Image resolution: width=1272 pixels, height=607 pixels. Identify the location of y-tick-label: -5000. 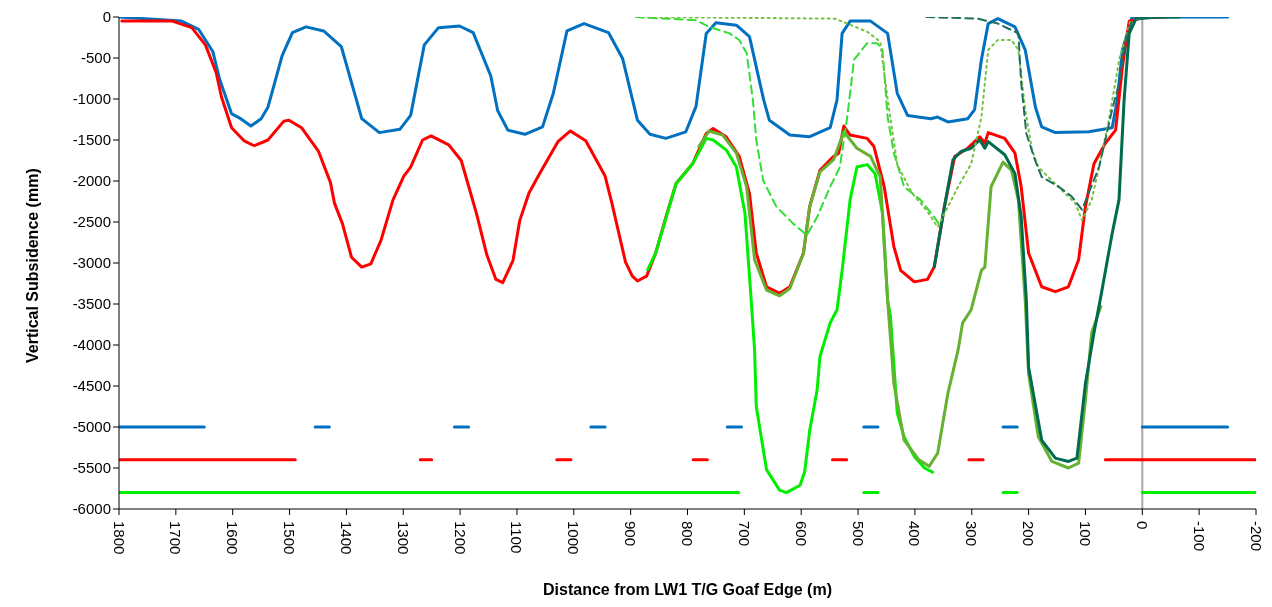
(91, 427).